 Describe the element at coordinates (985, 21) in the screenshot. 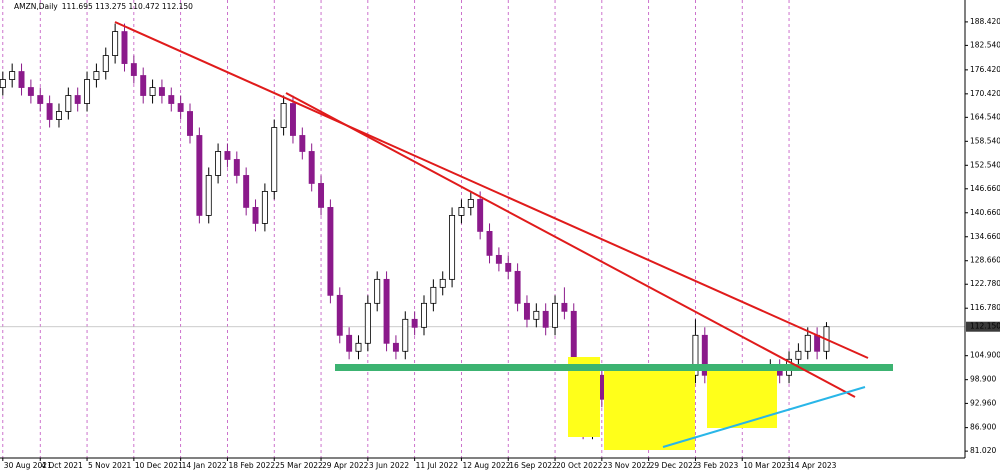

I see `y-tick-label: 188.420` at that location.